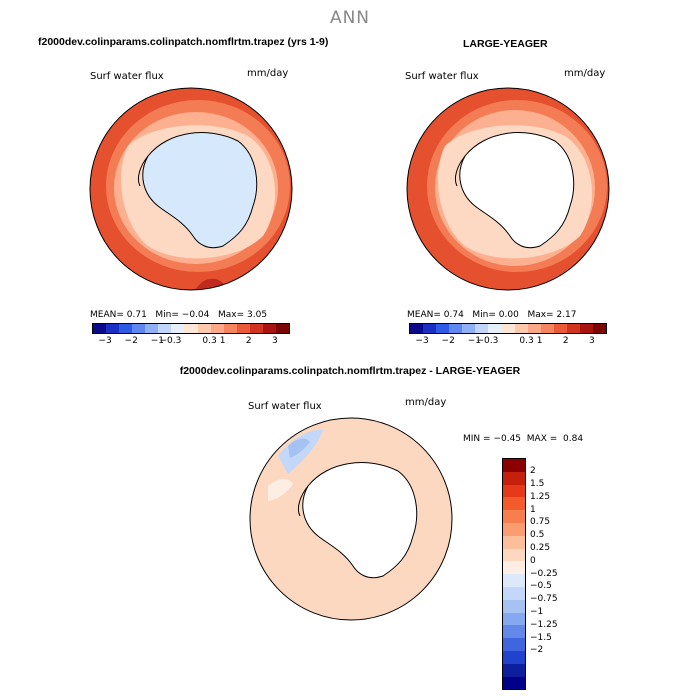 This screenshot has width=700, height=700. Describe the element at coordinates (540, 315) in the screenshot. I see `panel2-max-label: Max=` at that location.